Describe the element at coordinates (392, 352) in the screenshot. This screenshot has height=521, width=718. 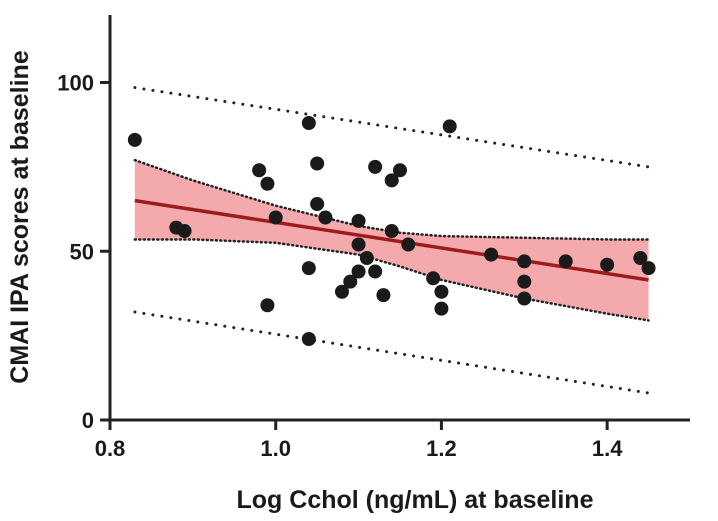
I see `prediction-lower-line` at that location.